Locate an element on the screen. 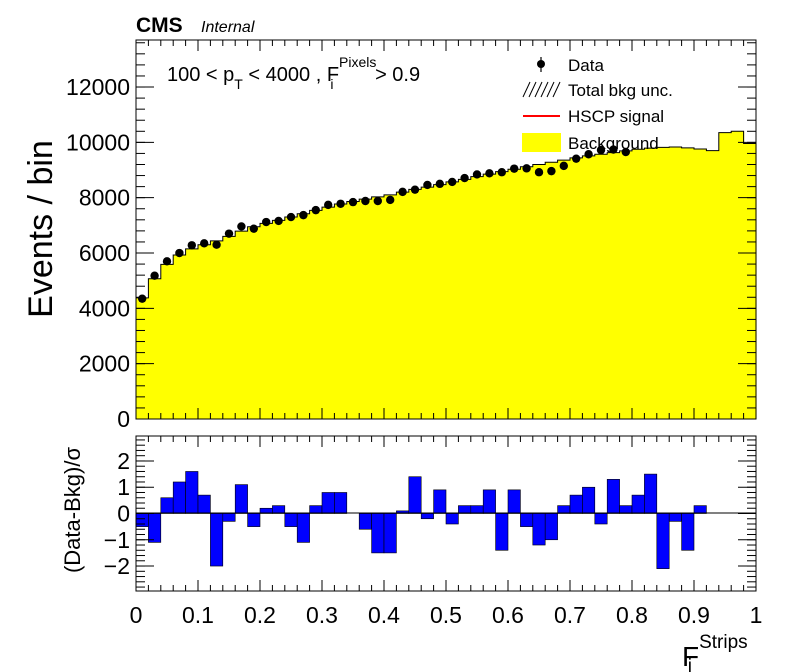  x-tick-label: 0.3 is located at coordinates (322, 615).